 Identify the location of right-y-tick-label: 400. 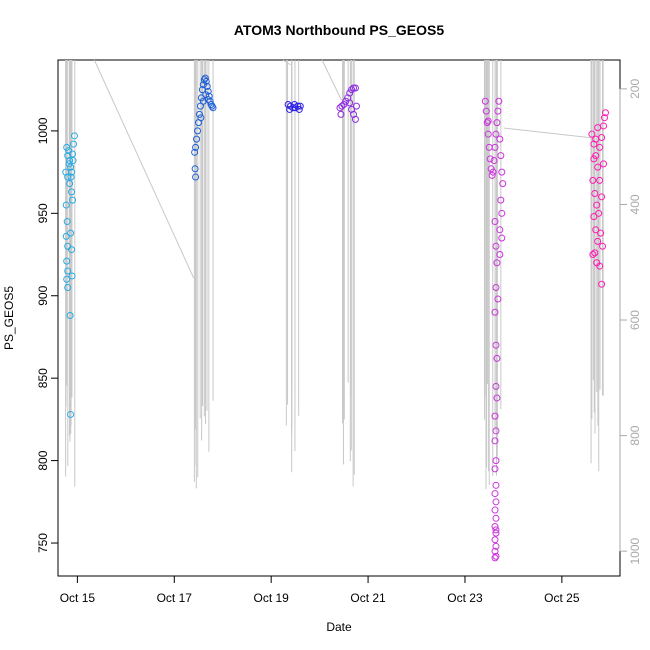
(635, 204).